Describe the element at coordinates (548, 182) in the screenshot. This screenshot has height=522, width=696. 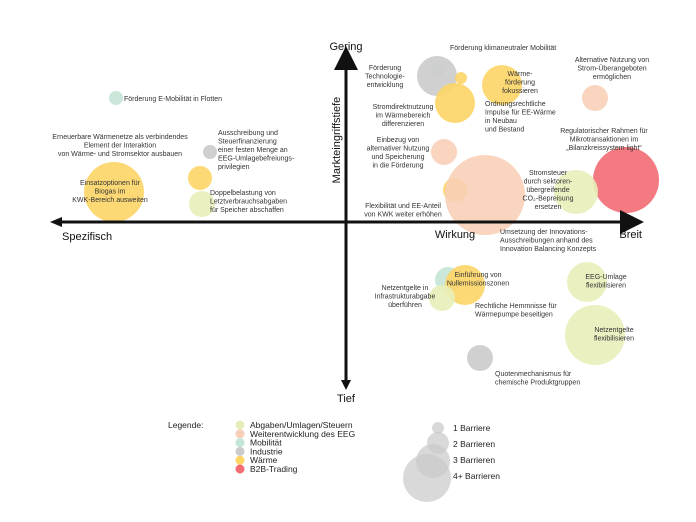
I see `node-label: durch sektoren-` at that location.